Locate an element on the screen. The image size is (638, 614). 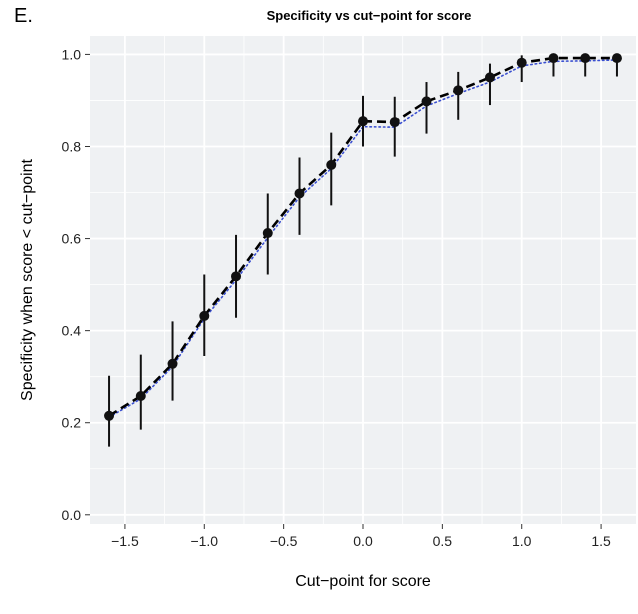
y-tick-label: 0.0 is located at coordinates (72, 515).